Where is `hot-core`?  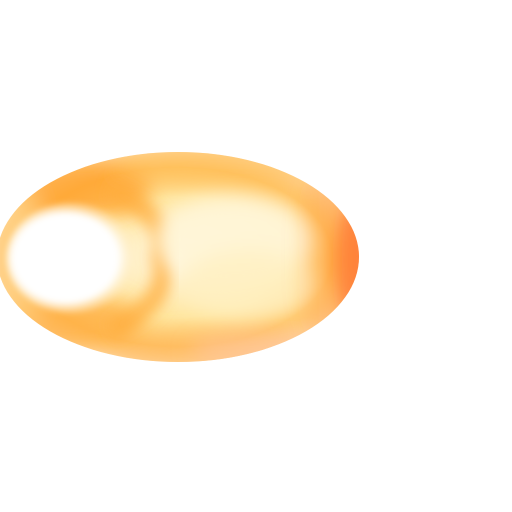
hot-core is located at coordinates (72, 258).